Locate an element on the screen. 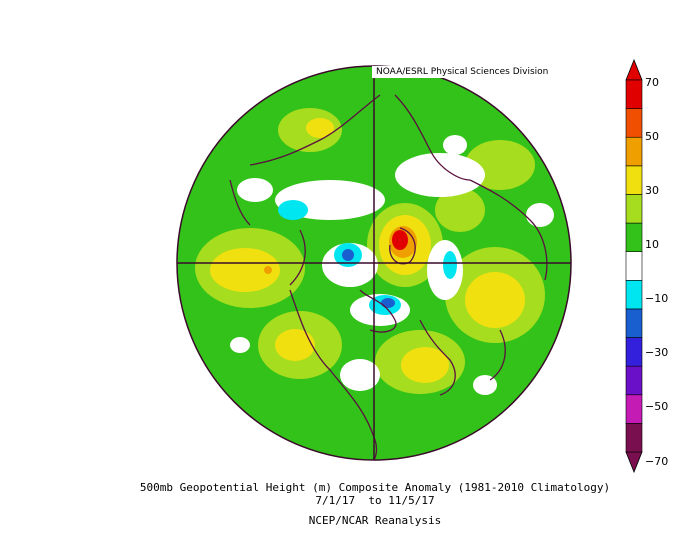 The image size is (700, 542). credit-label: NOAA/ESRL Physical Sciences Division is located at coordinates (462, 72).